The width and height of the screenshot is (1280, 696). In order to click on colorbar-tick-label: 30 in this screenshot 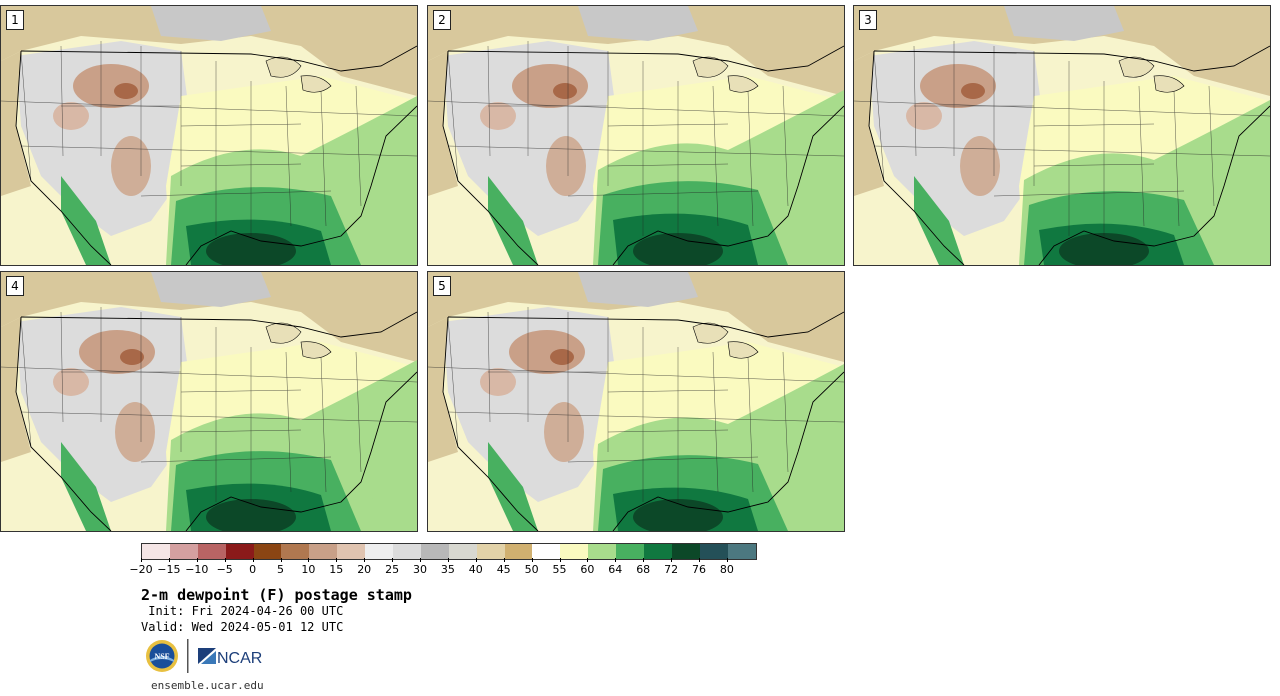, I will do `click(420, 569)`.